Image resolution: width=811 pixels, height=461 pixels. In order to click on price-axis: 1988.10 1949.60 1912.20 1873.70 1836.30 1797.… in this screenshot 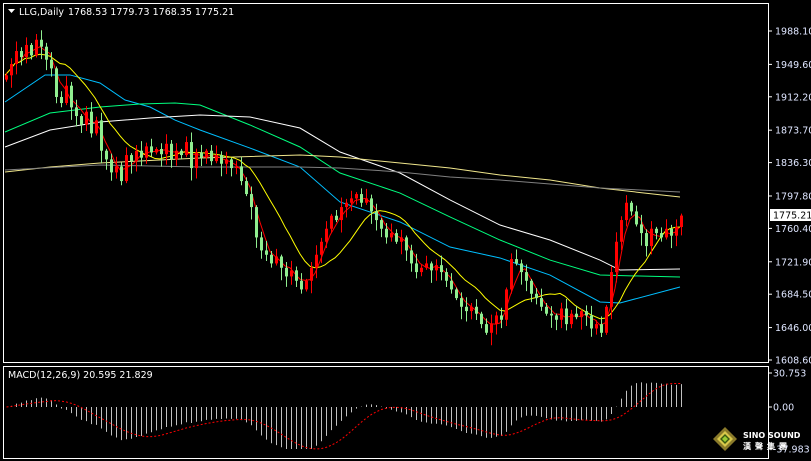, I will do `click(789, 197)`.